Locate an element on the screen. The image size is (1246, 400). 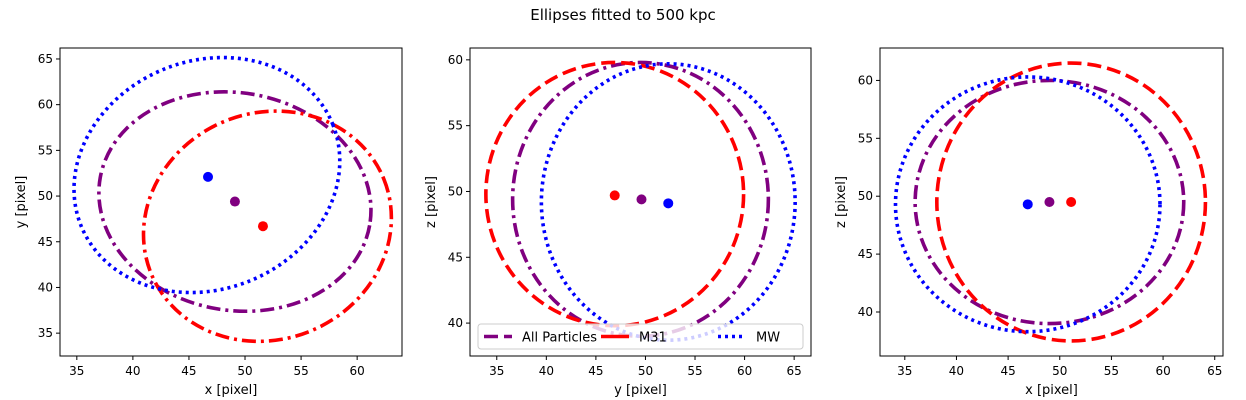
legend: All Particles M31 MW is located at coordinates (640, 336).